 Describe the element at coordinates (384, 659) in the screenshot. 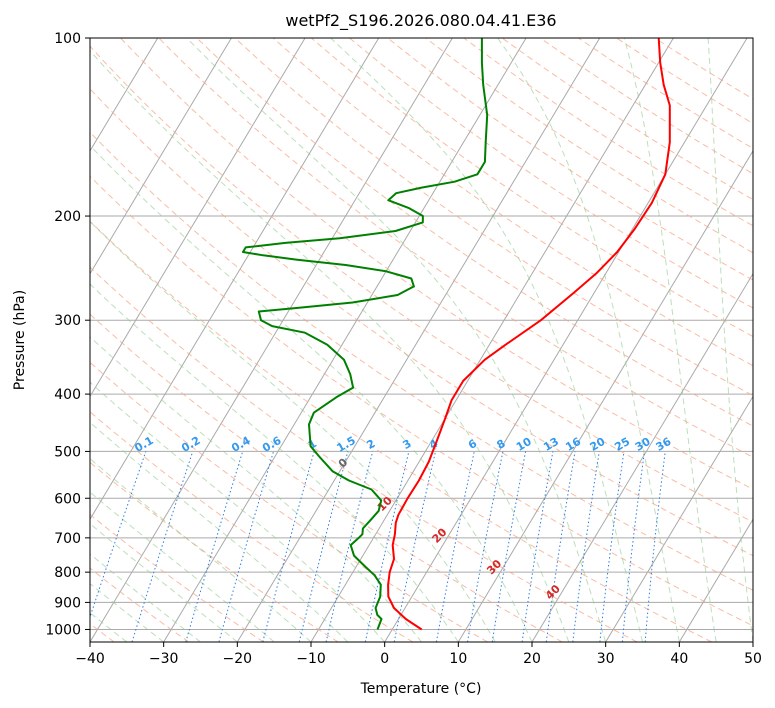

I see `x-tick-label: 0` at that location.